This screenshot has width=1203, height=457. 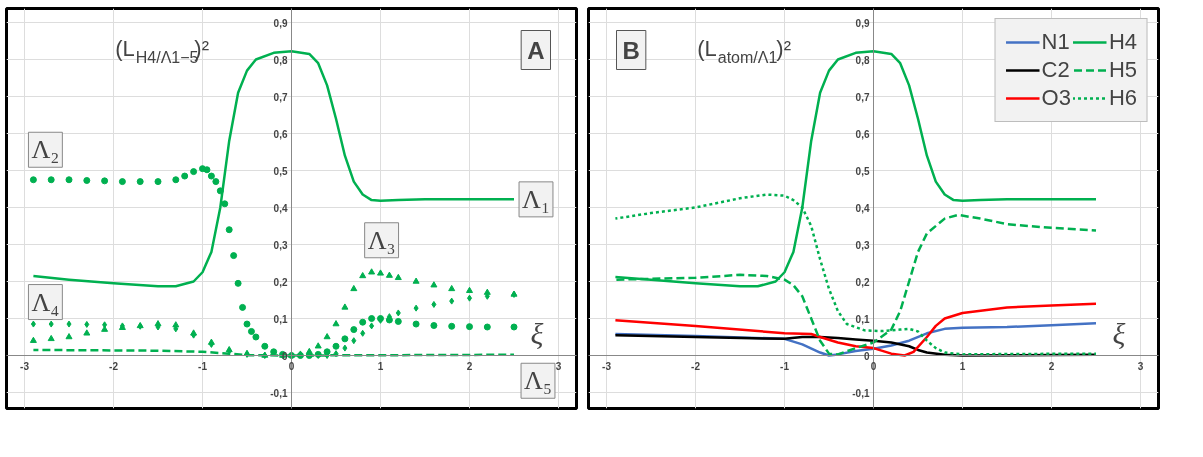 I want to click on series-label: Λ₃, so click(x=381, y=240).